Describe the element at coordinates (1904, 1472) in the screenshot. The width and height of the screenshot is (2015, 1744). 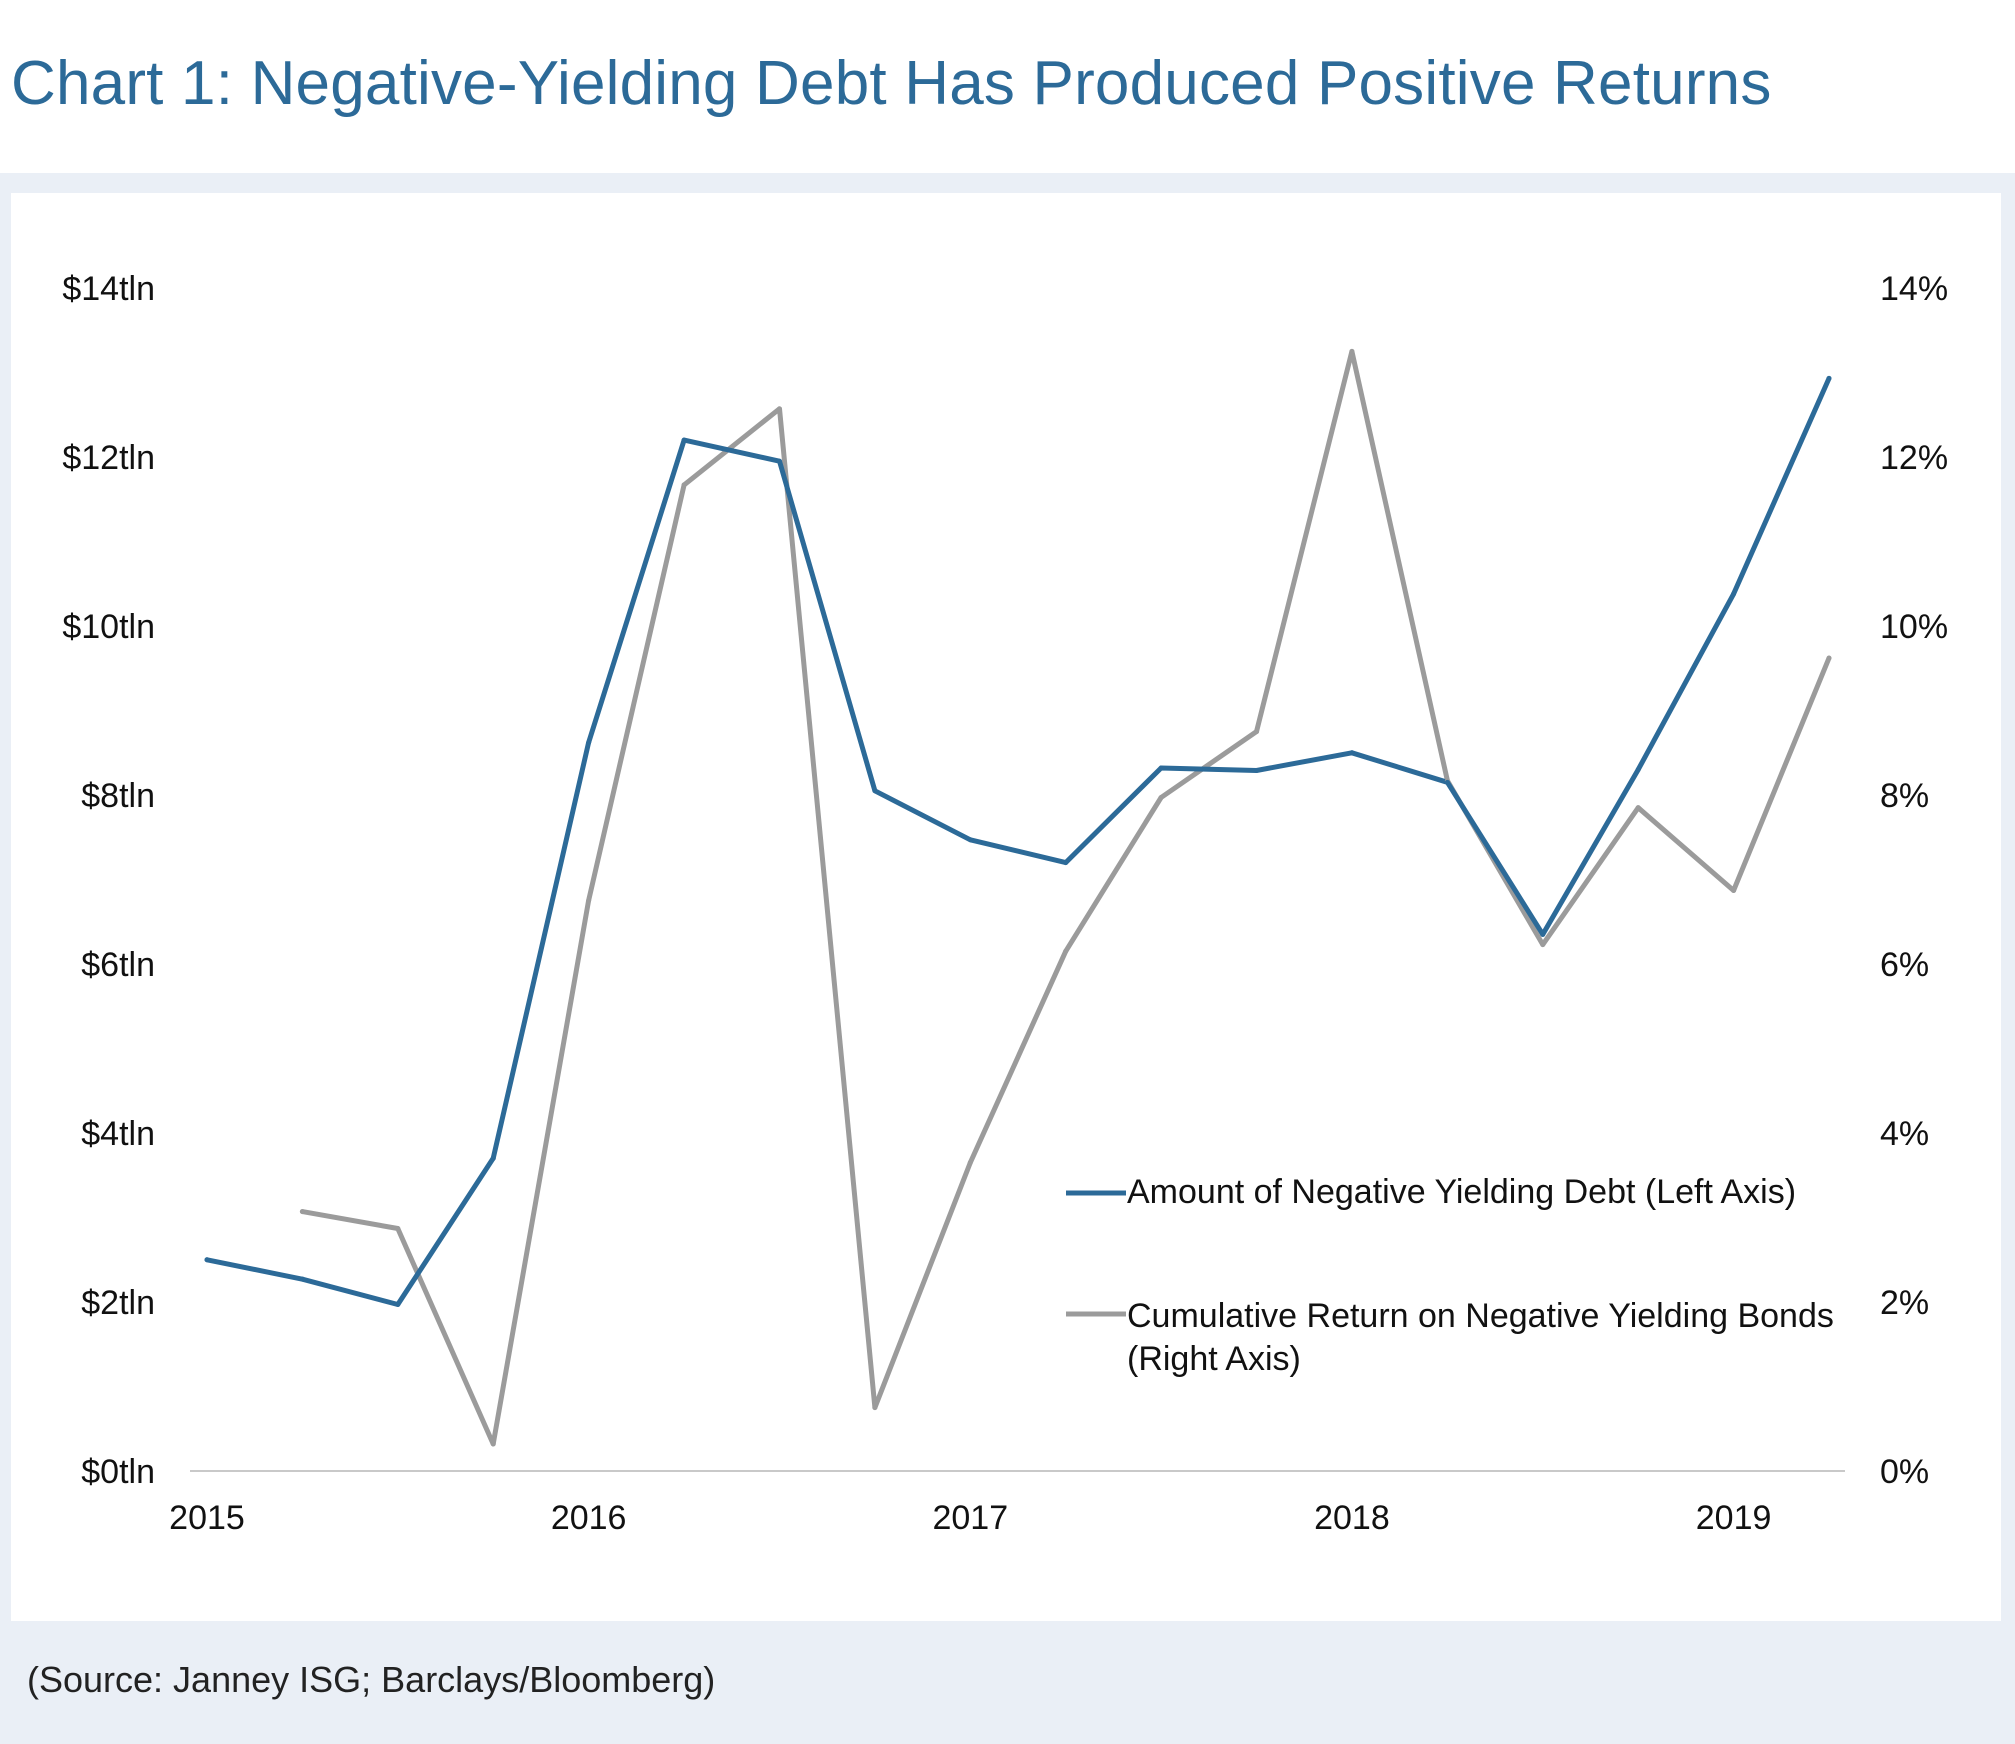
I see `right-axis-tick-label: 0%` at that location.